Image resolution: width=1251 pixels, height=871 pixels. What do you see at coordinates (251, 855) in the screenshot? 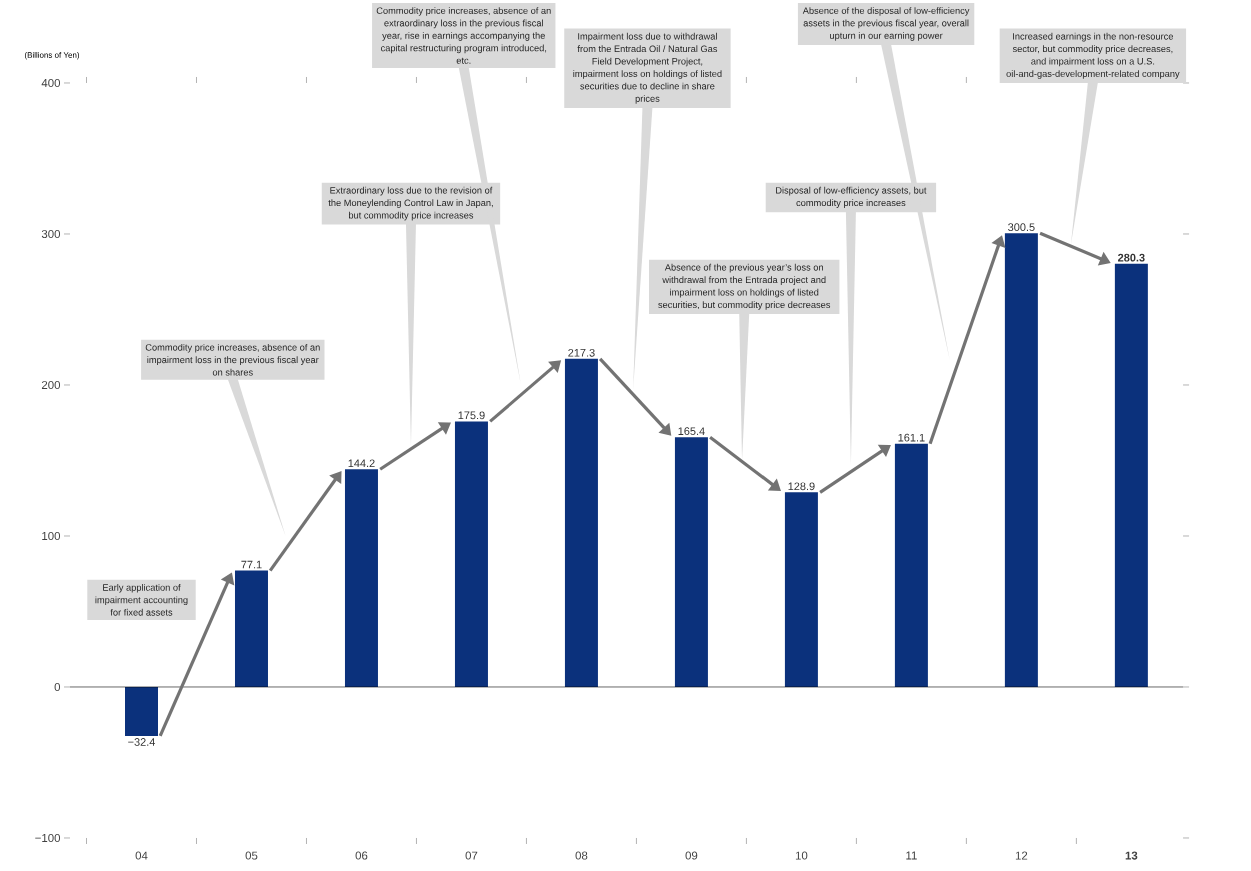
I see `x-tick-label: 05` at bounding box center [251, 855].